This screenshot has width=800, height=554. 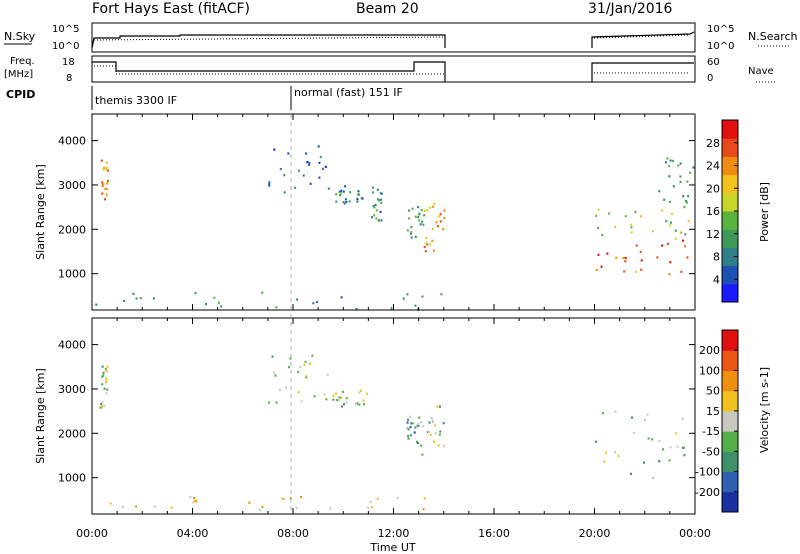 I want to click on x-tick-label: 00:00, so click(x=92, y=533).